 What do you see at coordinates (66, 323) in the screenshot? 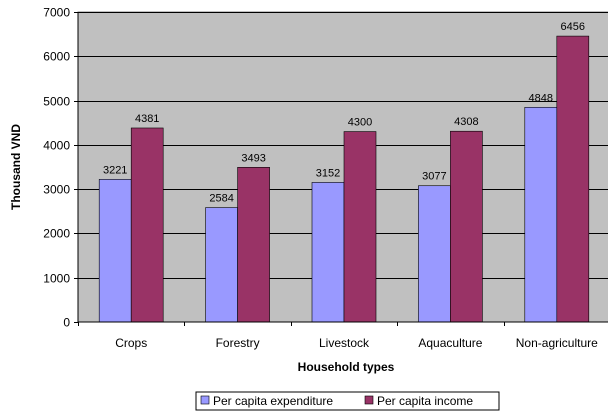
I see `y-tick-label: 0` at bounding box center [66, 323].